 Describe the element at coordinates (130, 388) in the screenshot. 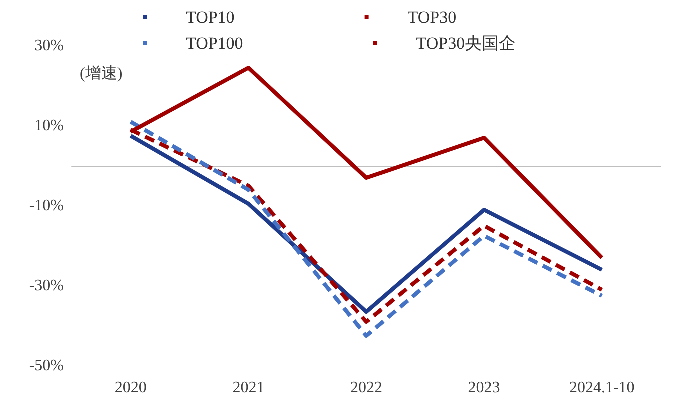

I see `x-tick-label: 2020` at that location.